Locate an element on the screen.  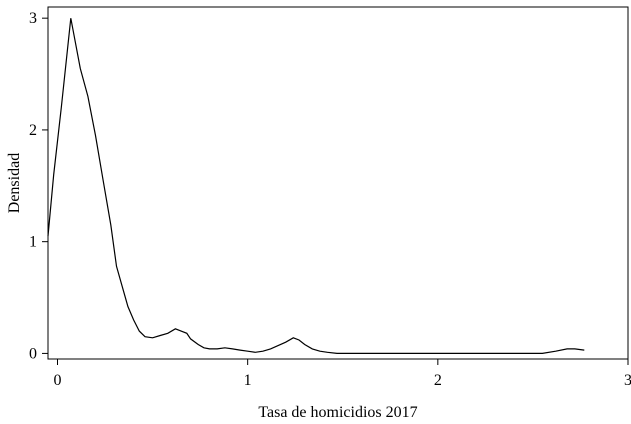
x-tick-label: 0 is located at coordinates (58, 380).